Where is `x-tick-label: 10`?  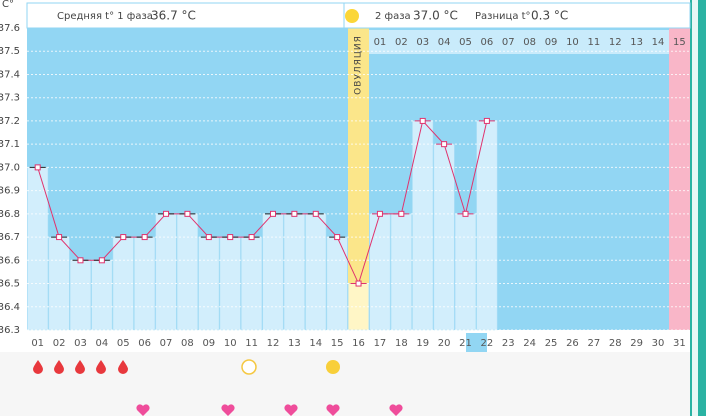
x-tick-label: 10 is located at coordinates (230, 343).